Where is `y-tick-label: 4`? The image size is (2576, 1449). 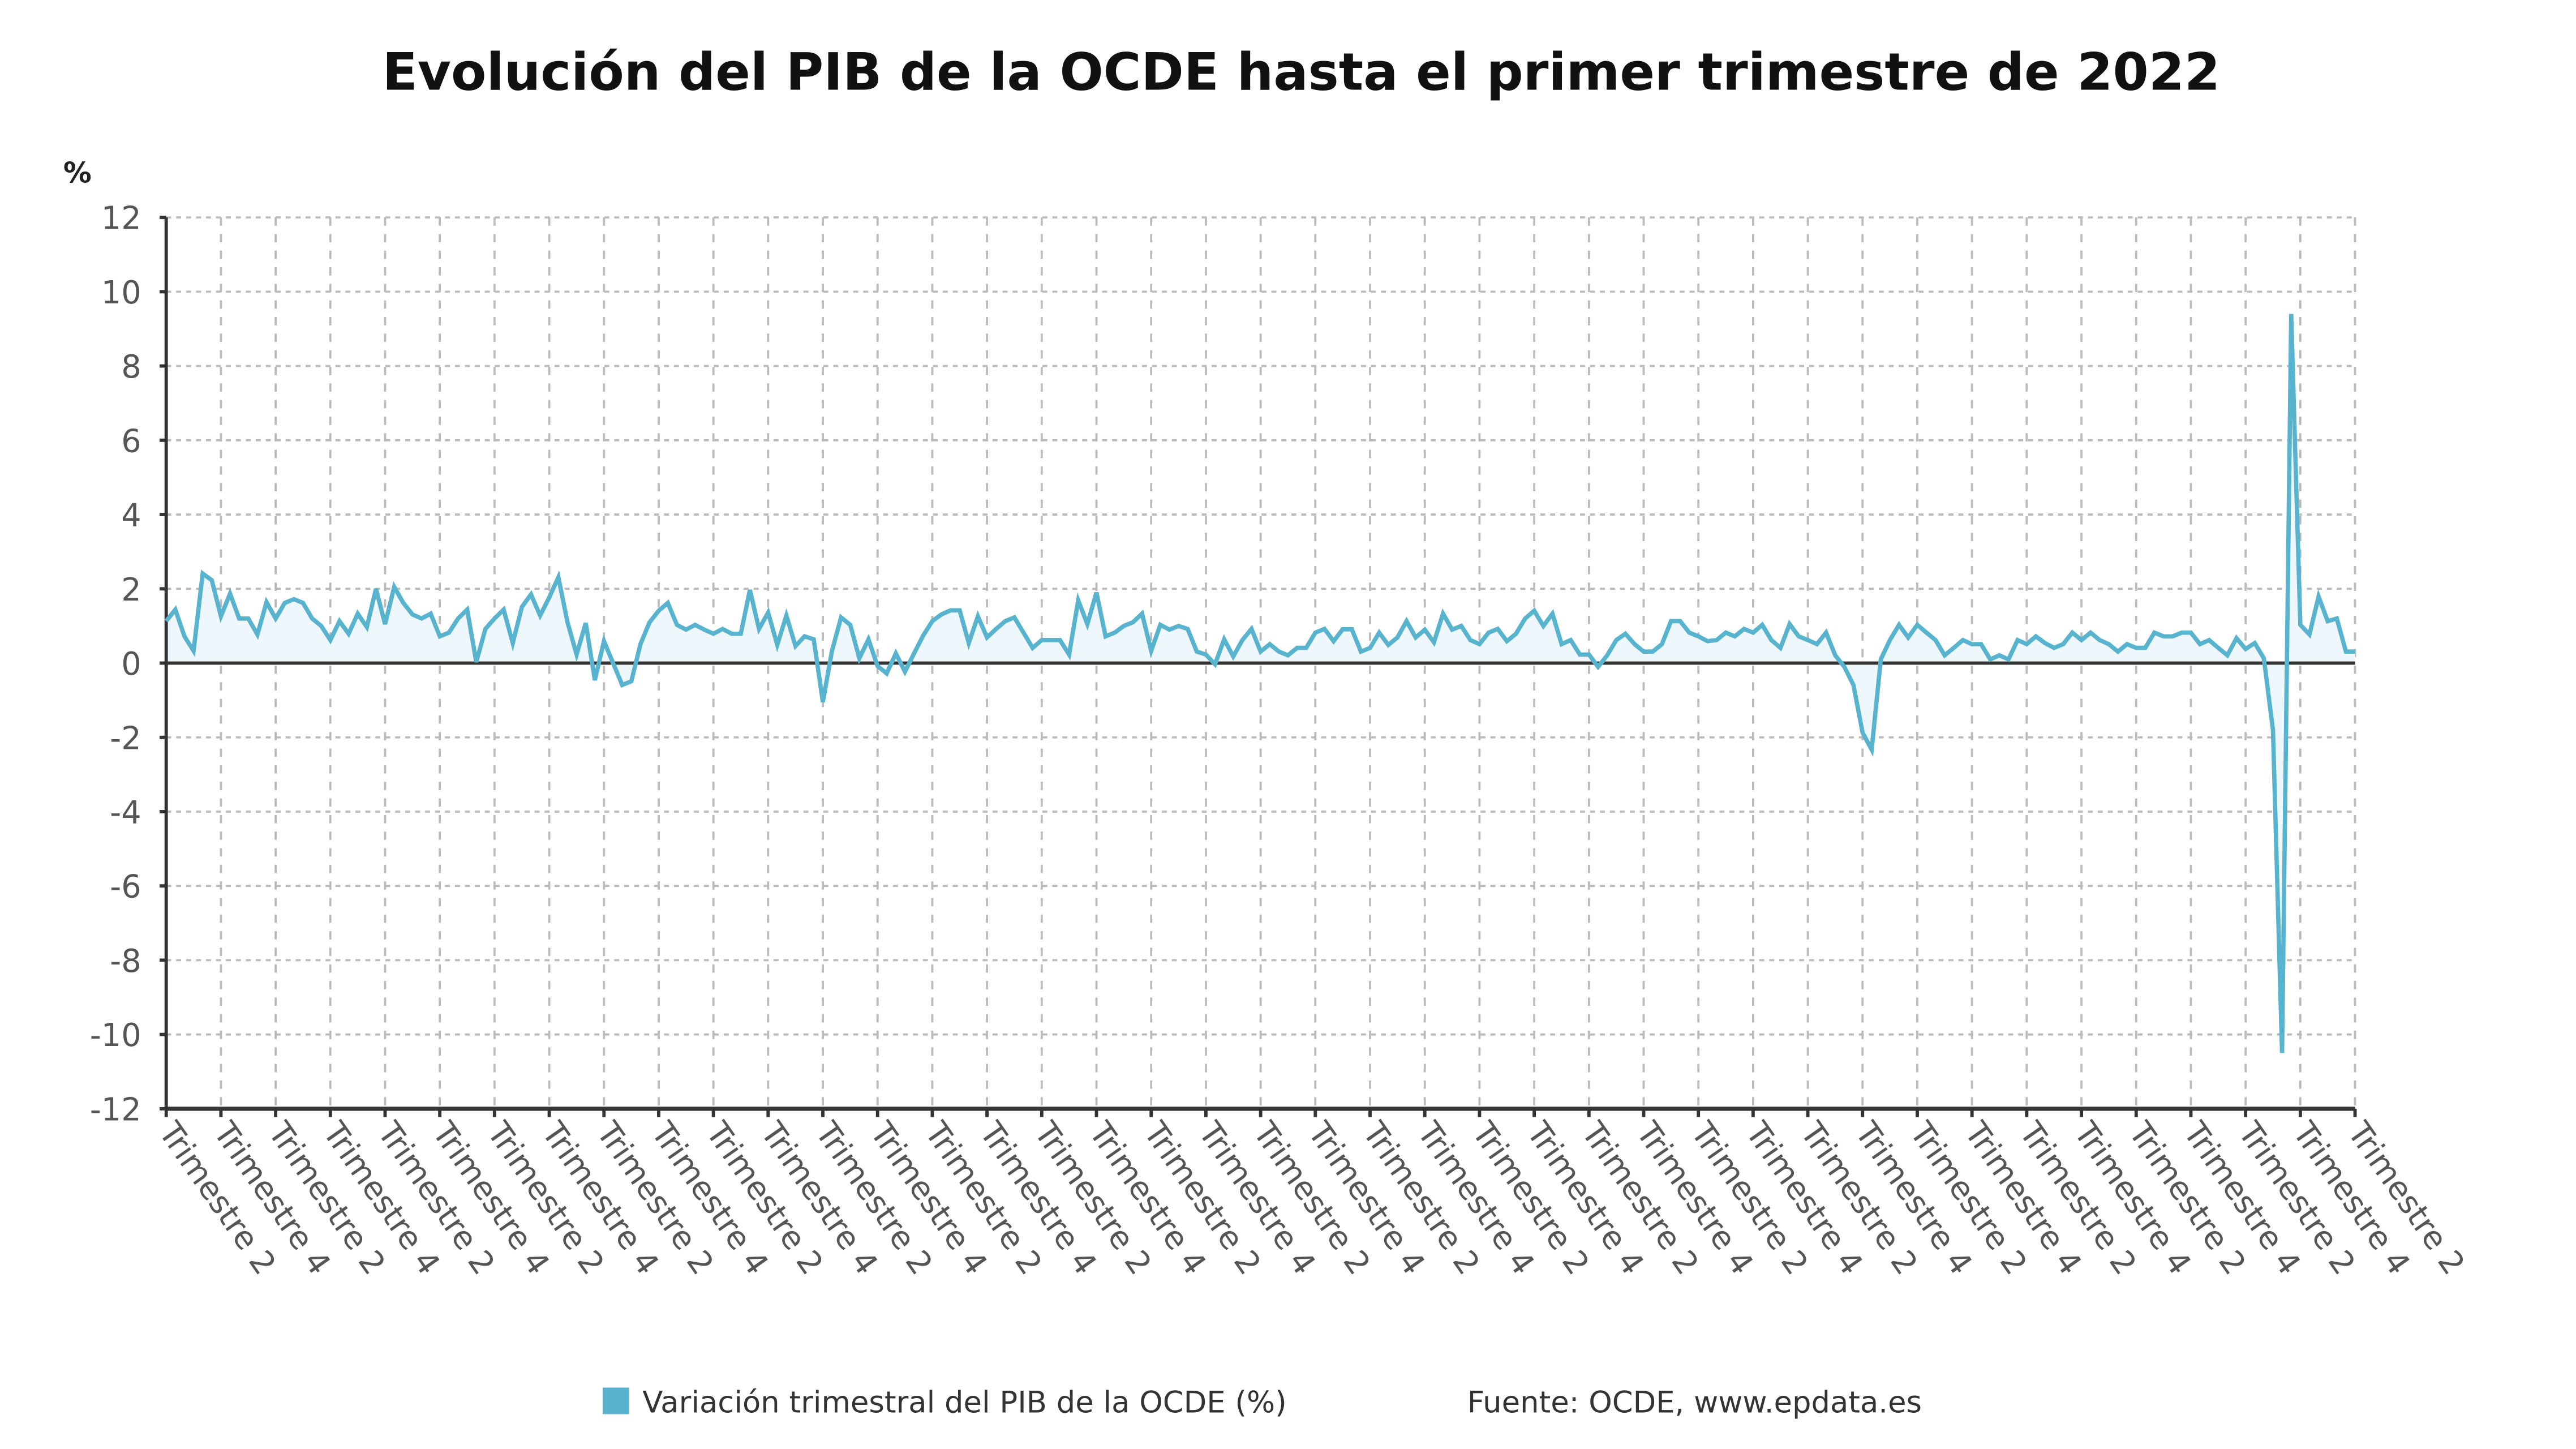 y-tick-label: 4 is located at coordinates (131, 516).